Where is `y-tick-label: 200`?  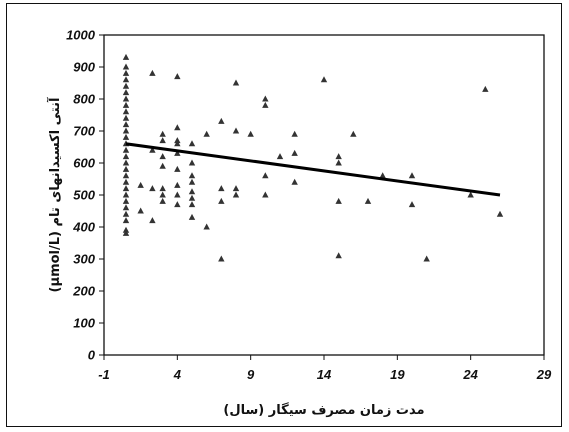
y-tick-label: 200 is located at coordinates (83, 291).